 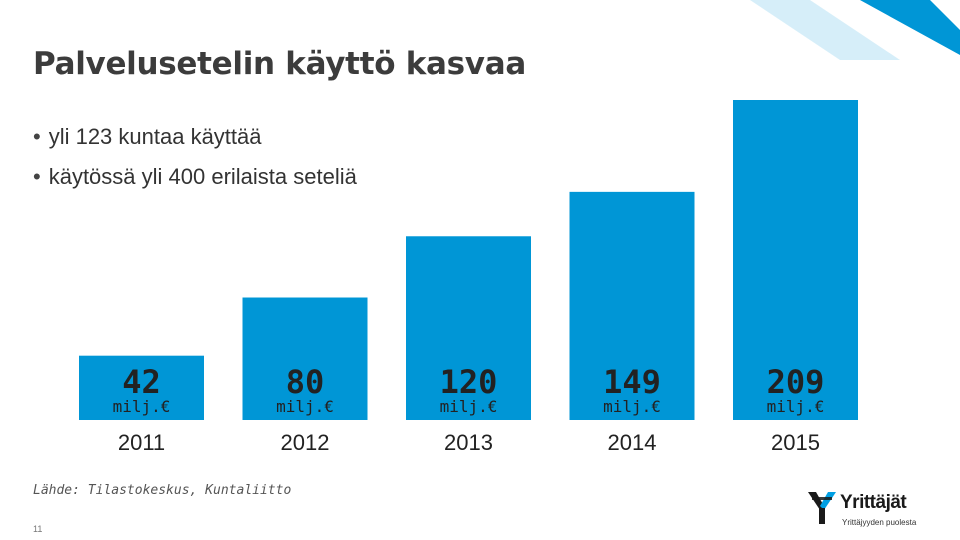 What do you see at coordinates (469, 382) in the screenshot?
I see `bar-value-label: 120` at bounding box center [469, 382].